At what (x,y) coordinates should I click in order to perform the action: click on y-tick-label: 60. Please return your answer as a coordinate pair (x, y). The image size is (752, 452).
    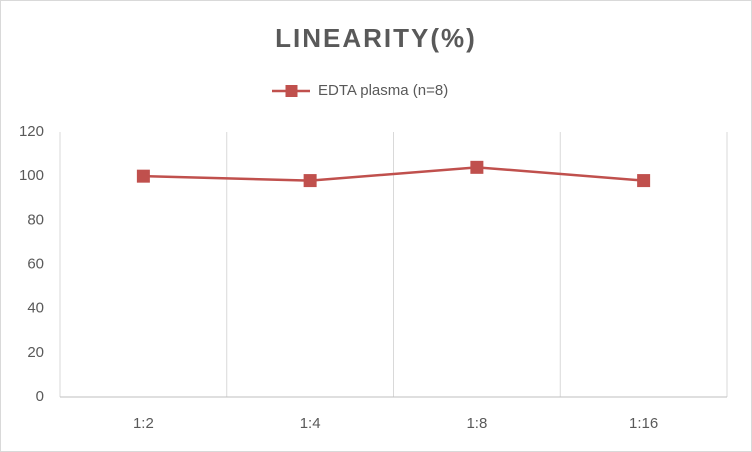
    Looking at the image, I should click on (35, 263).